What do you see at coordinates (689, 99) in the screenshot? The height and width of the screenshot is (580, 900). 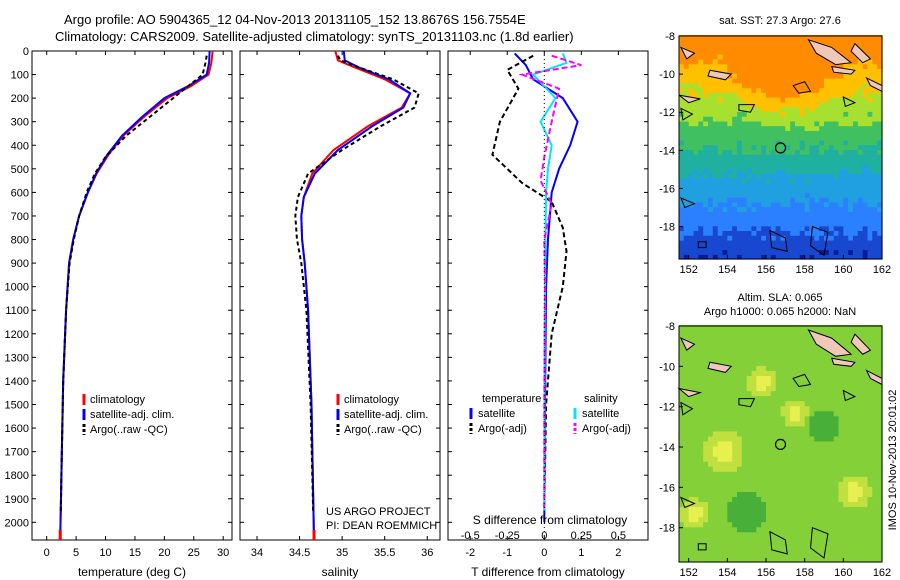 I see `island-shape` at bounding box center [689, 99].